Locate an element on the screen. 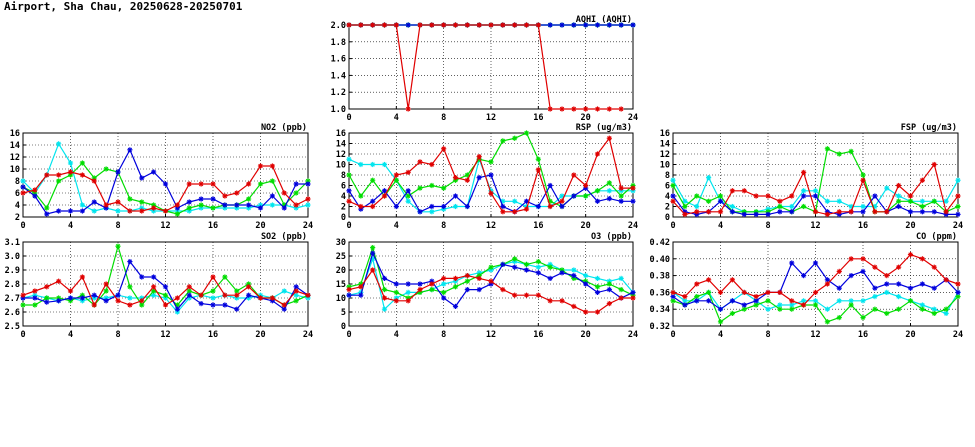 This screenshot has height=447, width=975. y-tick-label: 10 is located at coordinates (15, 170).